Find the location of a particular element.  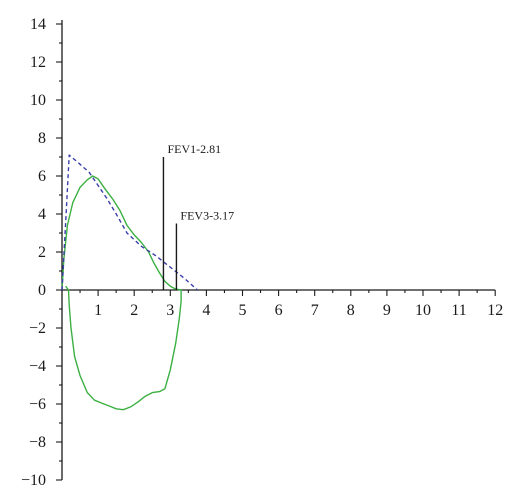

y-tick-label: −10 is located at coordinates (33, 479).